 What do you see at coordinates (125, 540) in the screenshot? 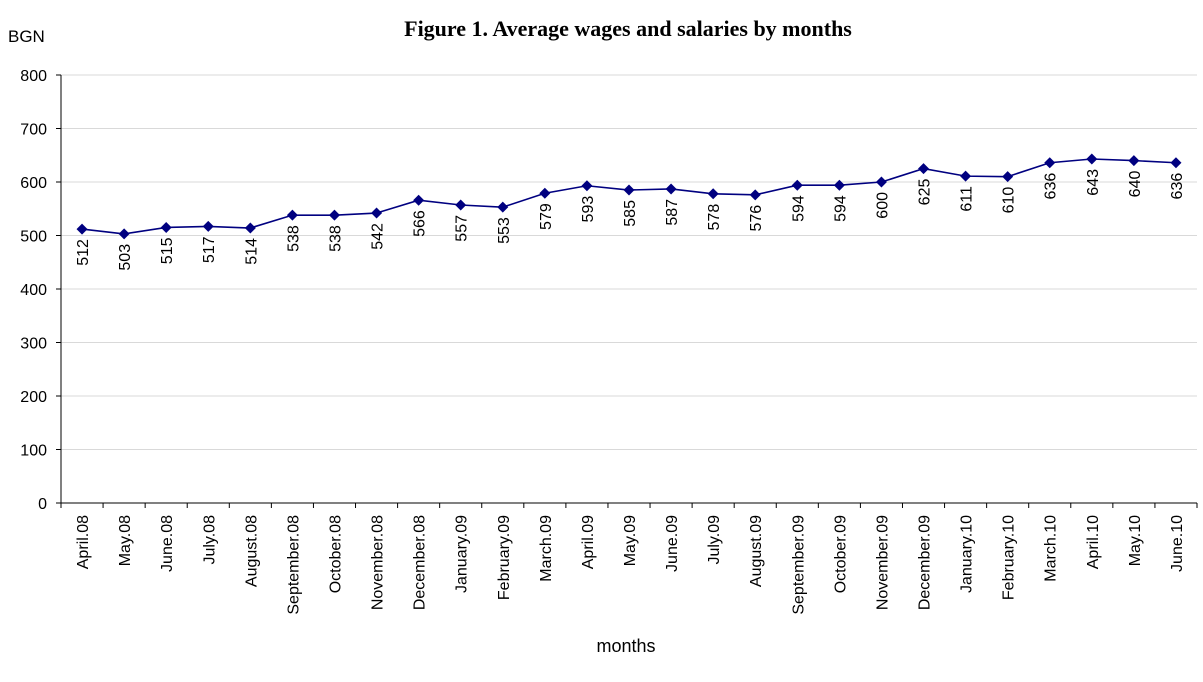
I see `x-tick-label: May.08` at bounding box center [125, 540].